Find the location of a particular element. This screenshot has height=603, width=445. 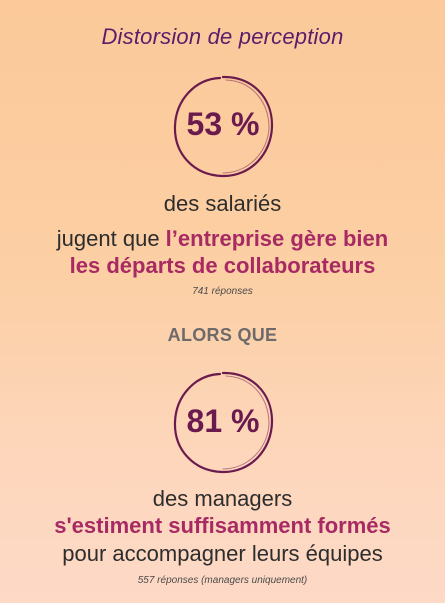

stat-1-line1: des salariés is located at coordinates (222, 203).